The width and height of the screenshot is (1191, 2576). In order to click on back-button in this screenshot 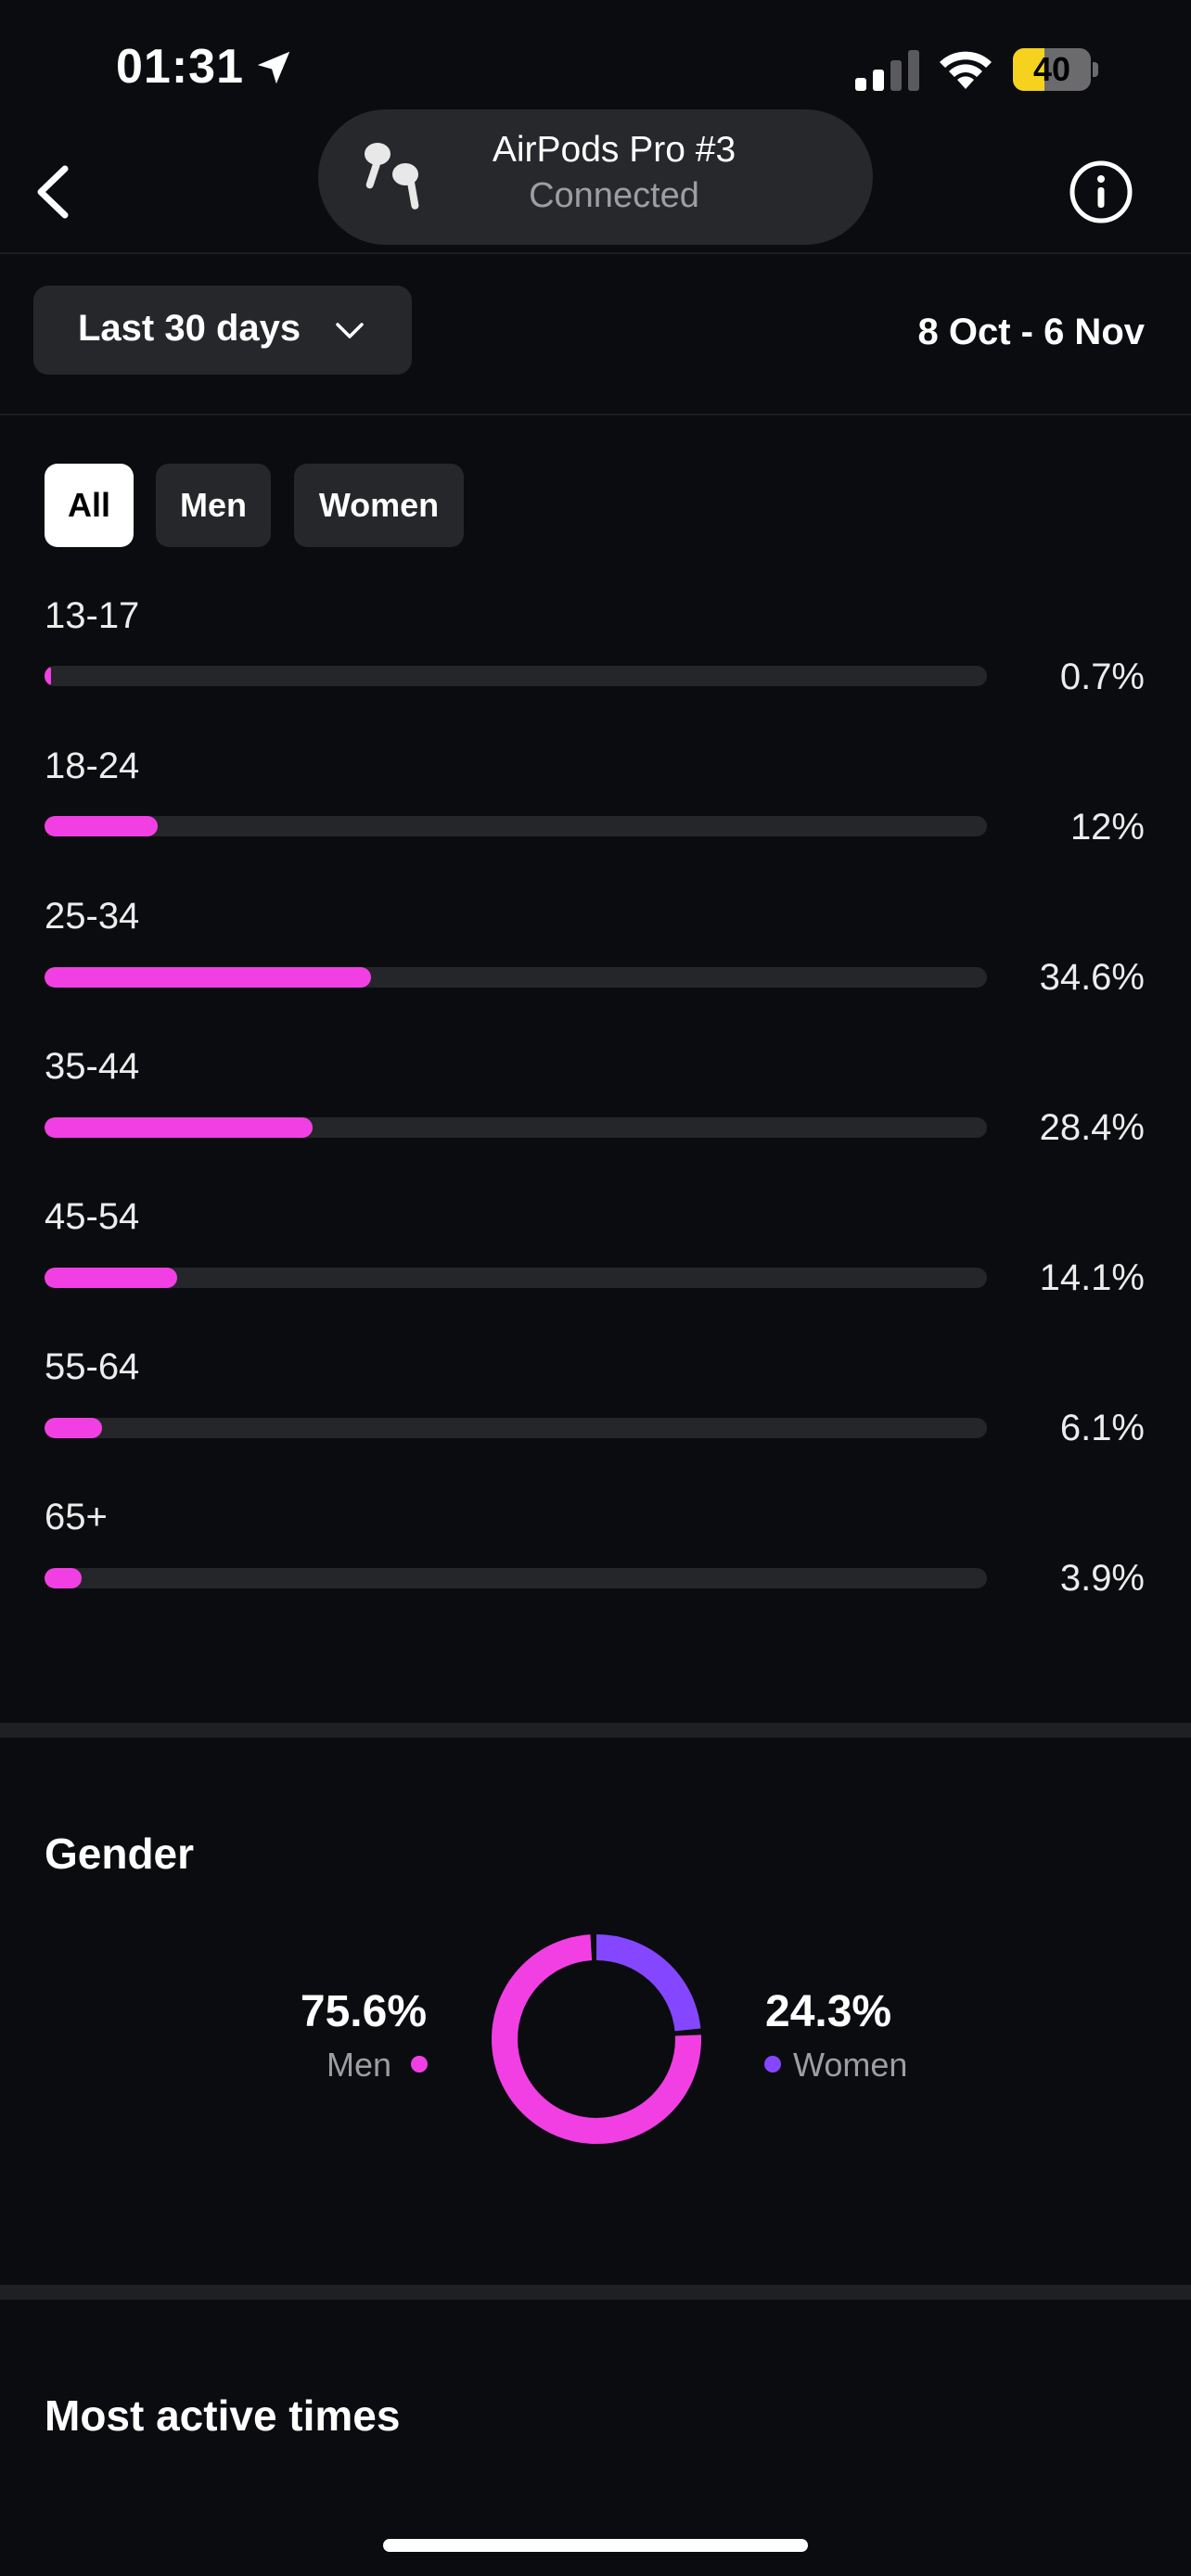, I will do `click(53, 192)`.